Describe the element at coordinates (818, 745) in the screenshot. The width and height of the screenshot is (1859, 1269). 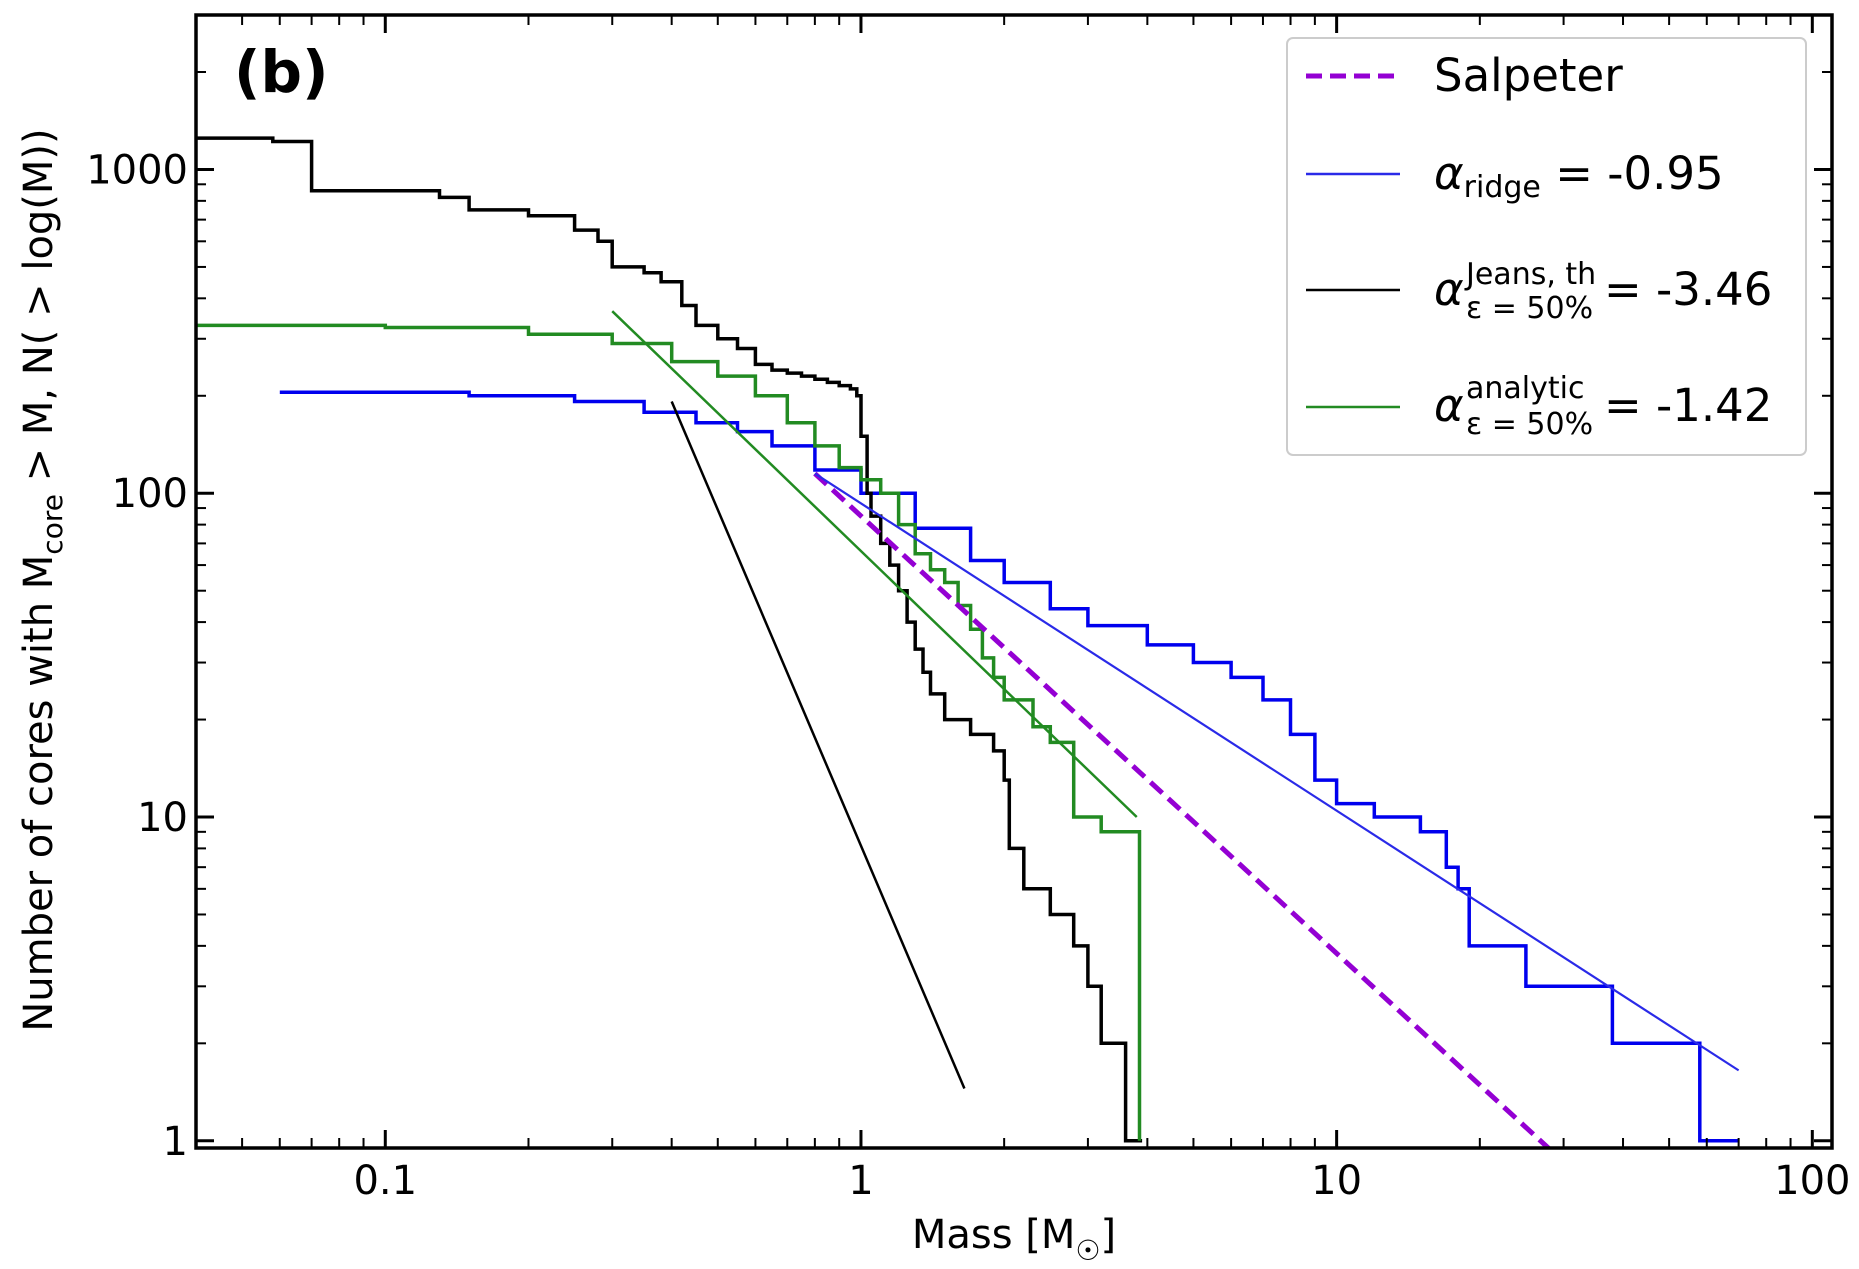
I see `fit-line-jeans` at that location.